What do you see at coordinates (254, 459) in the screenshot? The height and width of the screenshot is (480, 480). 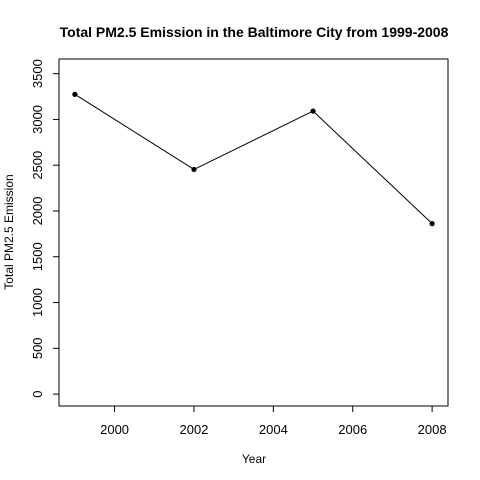 I see `x-axis-title: Year` at bounding box center [254, 459].